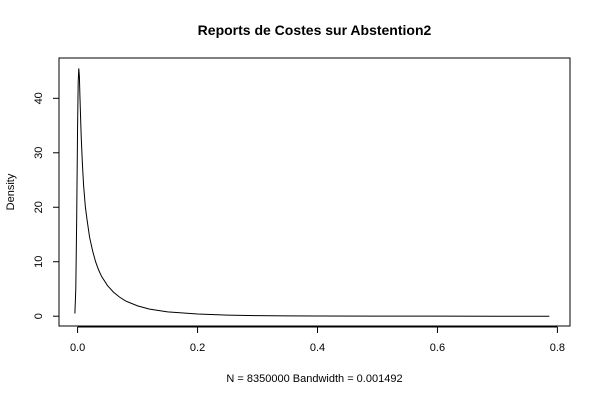 This screenshot has height=400, width=600. What do you see at coordinates (315, 30) in the screenshot?
I see `chart-title: Reports de Costes sur Abstention2` at bounding box center [315, 30].